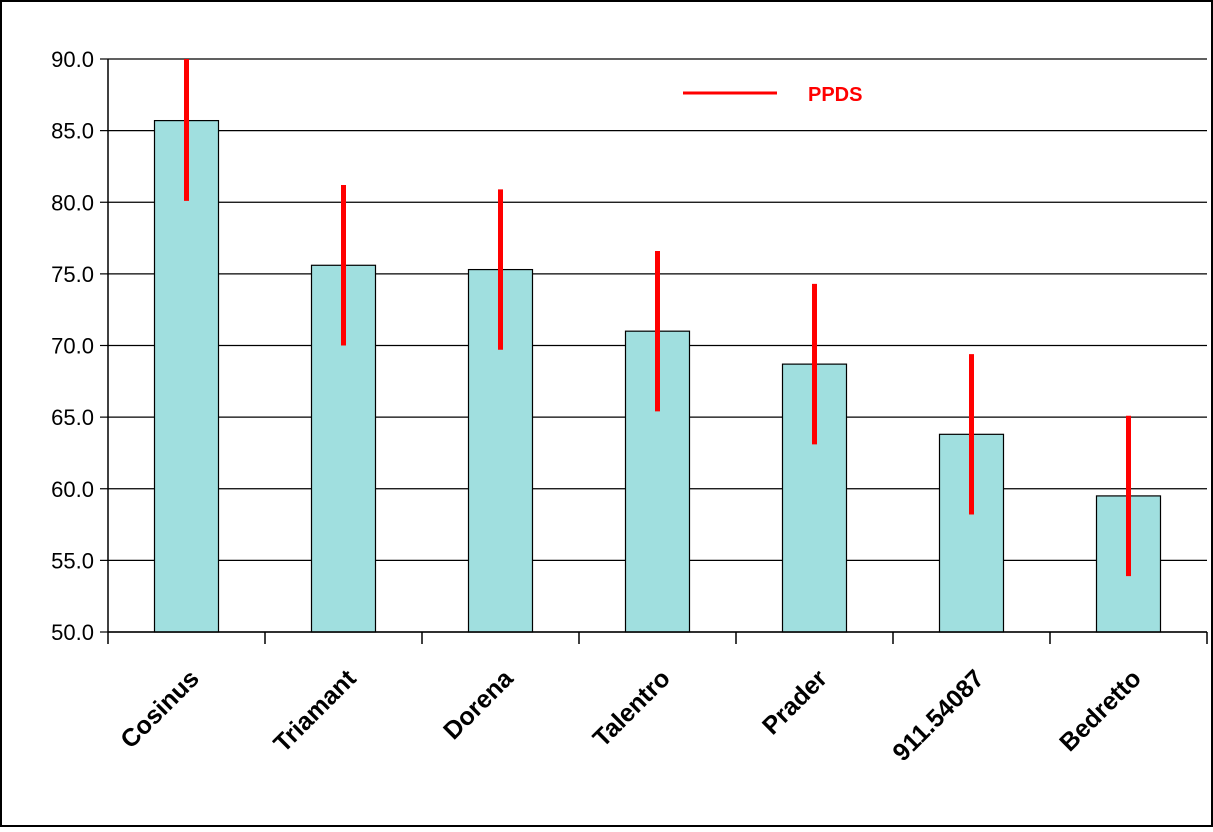  I want to click on y-tick-label: 70.0, so click(72, 346).